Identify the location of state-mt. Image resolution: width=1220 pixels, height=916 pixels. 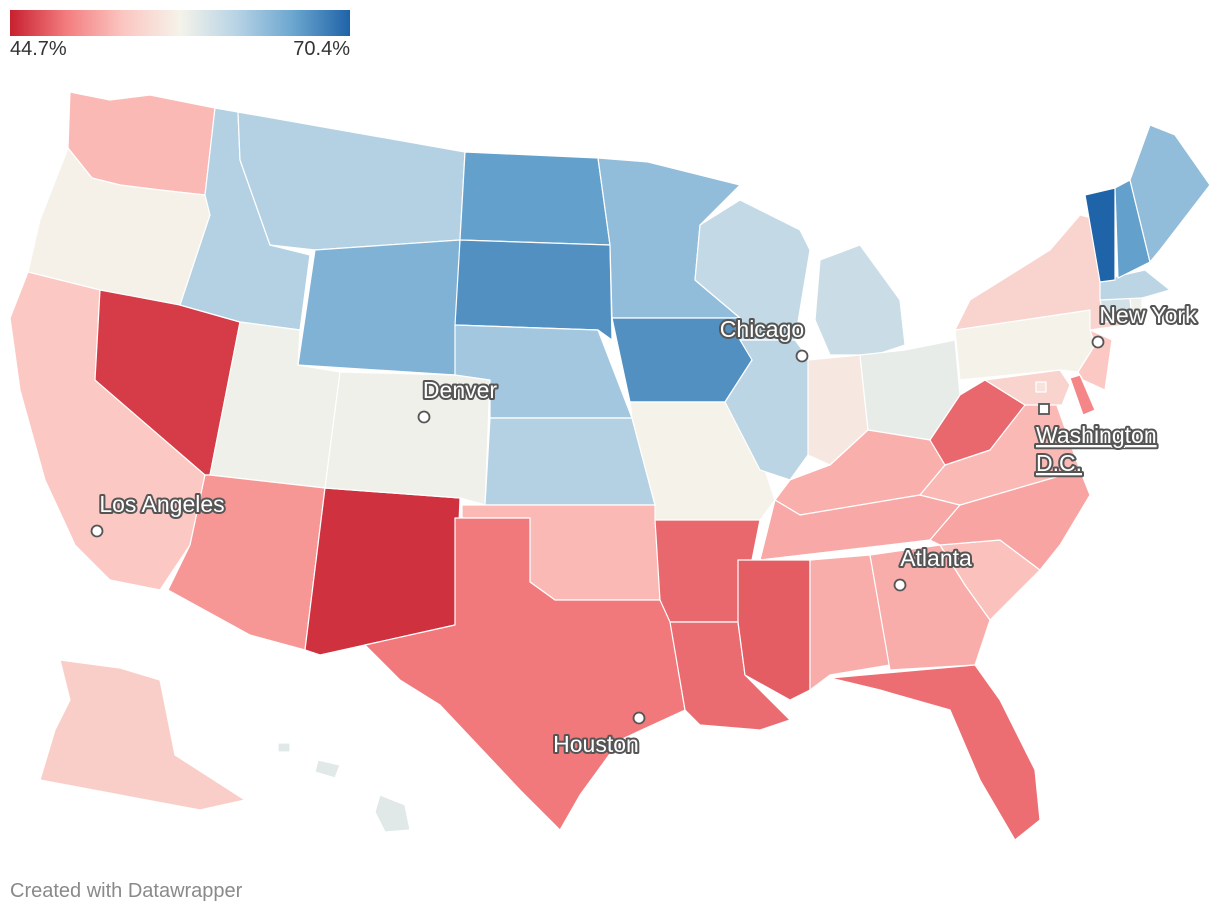
(351, 181).